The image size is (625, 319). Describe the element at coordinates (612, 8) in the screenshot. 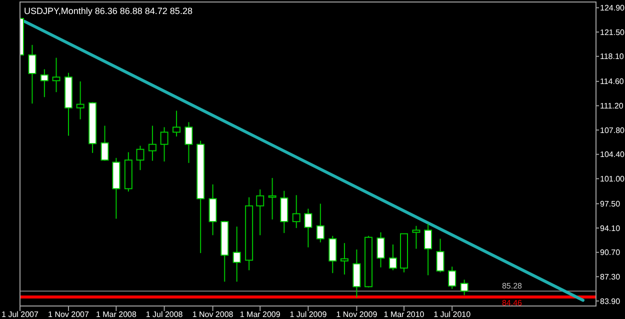

I see `y-tick-label: 124.90` at that location.